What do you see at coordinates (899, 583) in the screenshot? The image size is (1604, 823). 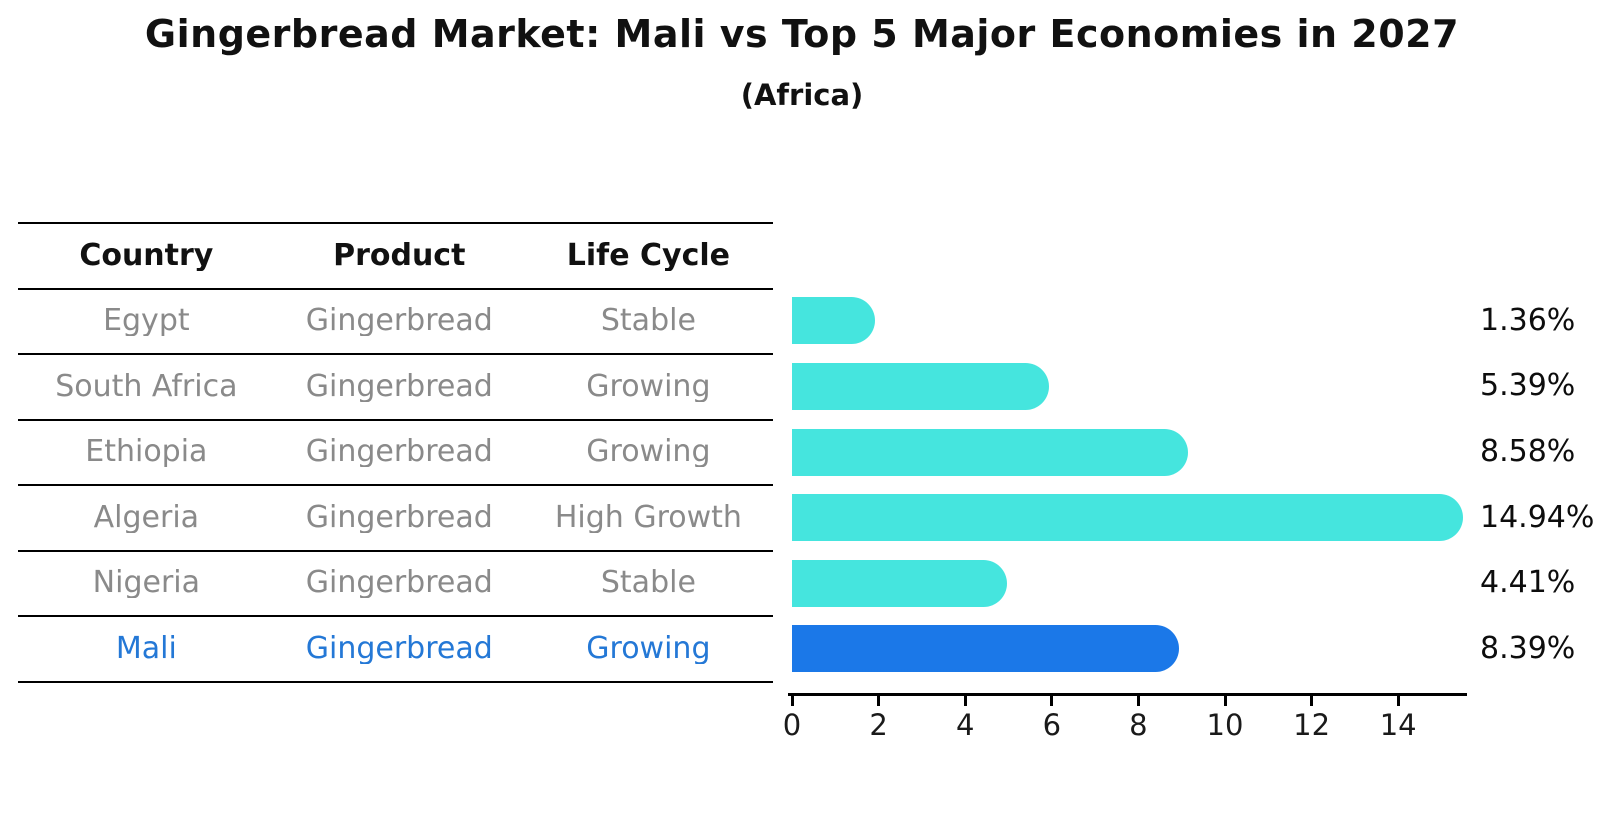 I see `bar-nigeria` at bounding box center [899, 583].